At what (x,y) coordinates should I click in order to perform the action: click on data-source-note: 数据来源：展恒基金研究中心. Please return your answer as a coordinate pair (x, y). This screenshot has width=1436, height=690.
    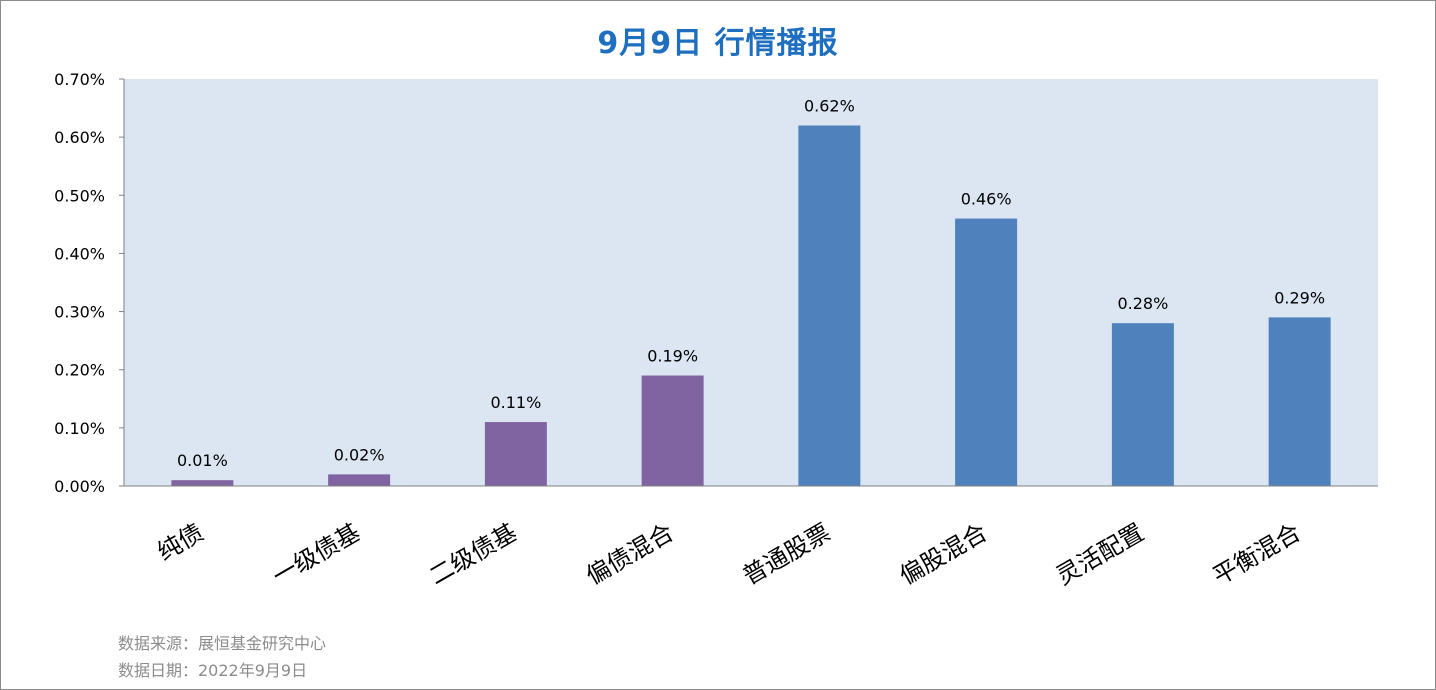
    Looking at the image, I should click on (222, 643).